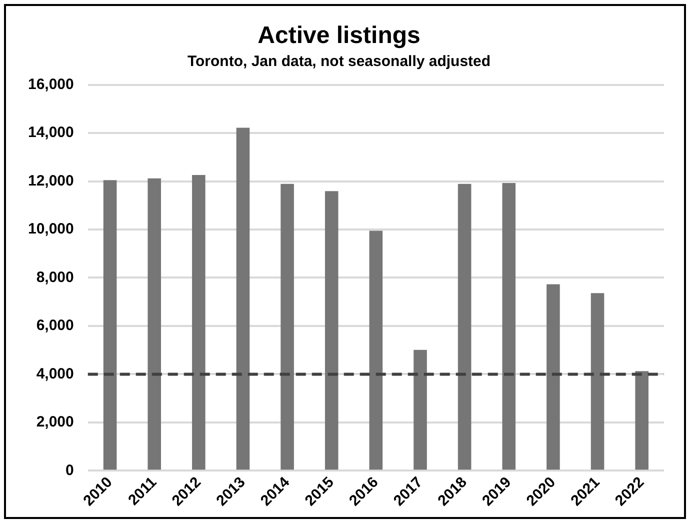 The width and height of the screenshot is (694, 527). I want to click on y-tick-label: 14,000, so click(51, 133).